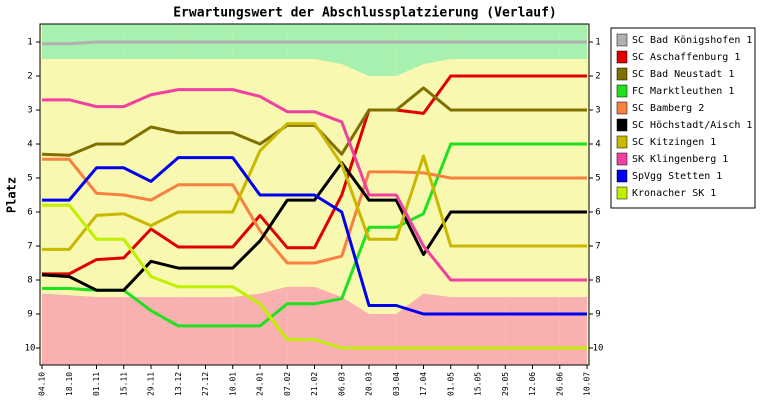 The width and height of the screenshot is (760, 400). I want to click on x-tick-label: 29.05, so click(505, 384).